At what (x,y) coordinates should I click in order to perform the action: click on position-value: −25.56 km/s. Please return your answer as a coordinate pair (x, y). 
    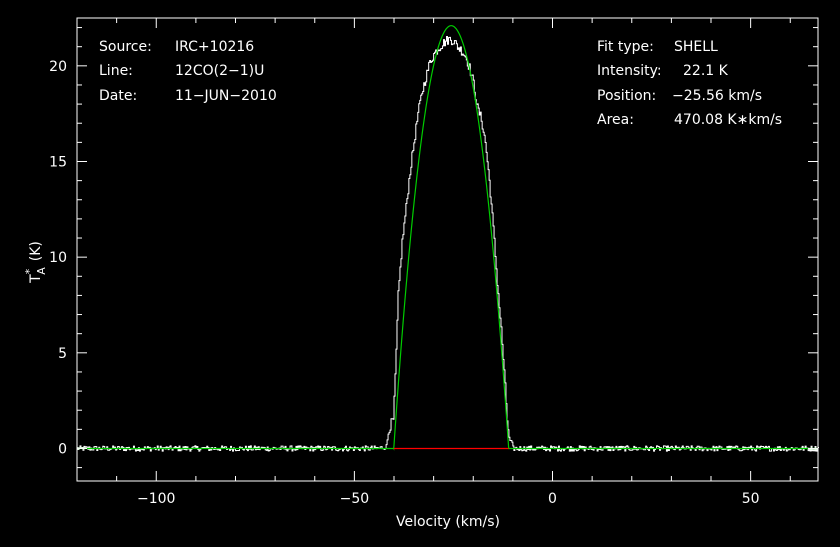
    Looking at the image, I should click on (717, 96).